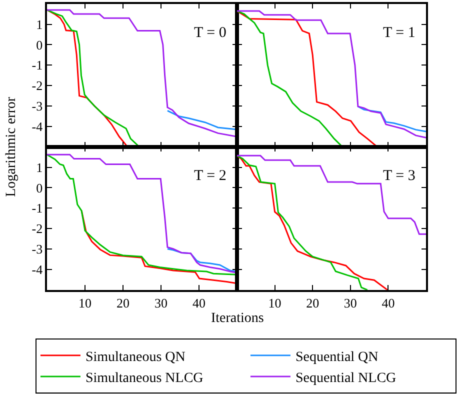  What do you see at coordinates (237, 318) in the screenshot?
I see `x-axis-title: Iterations` at bounding box center [237, 318].